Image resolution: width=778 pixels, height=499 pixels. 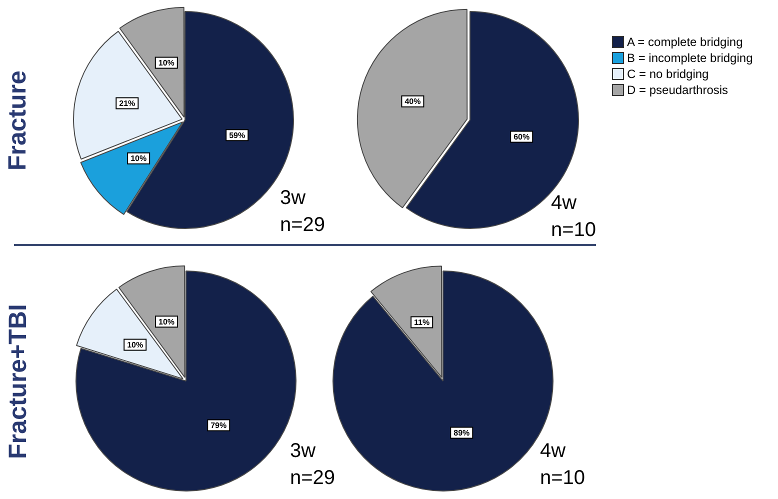 I want to click on legend-label: C = no bridging, so click(x=668, y=74).